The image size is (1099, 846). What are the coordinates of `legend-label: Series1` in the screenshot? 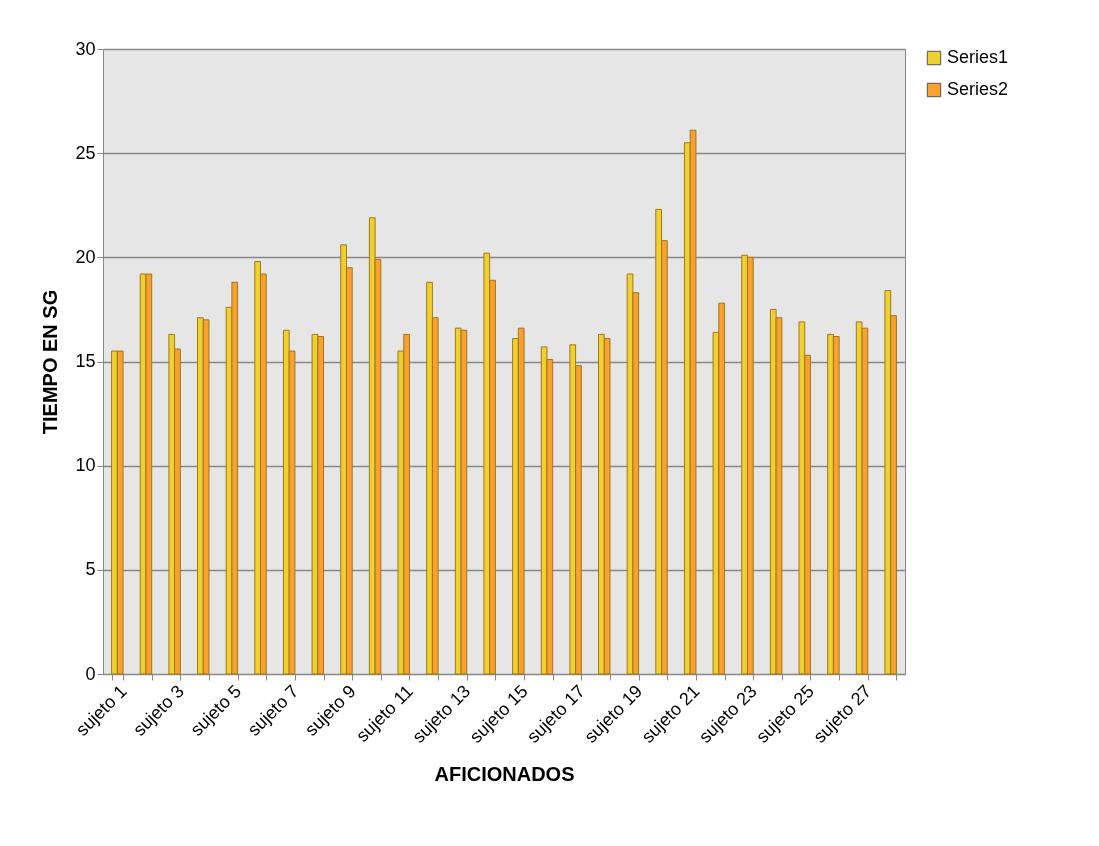 It's located at (978, 57).